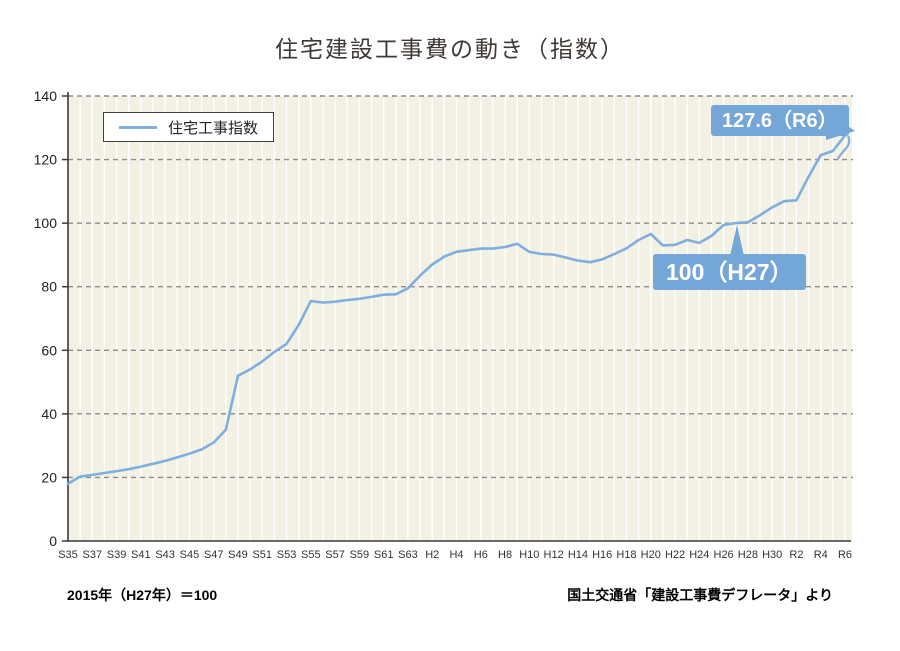  Describe the element at coordinates (165, 555) in the screenshot. I see `x-axis-tick-label: S43` at that location.